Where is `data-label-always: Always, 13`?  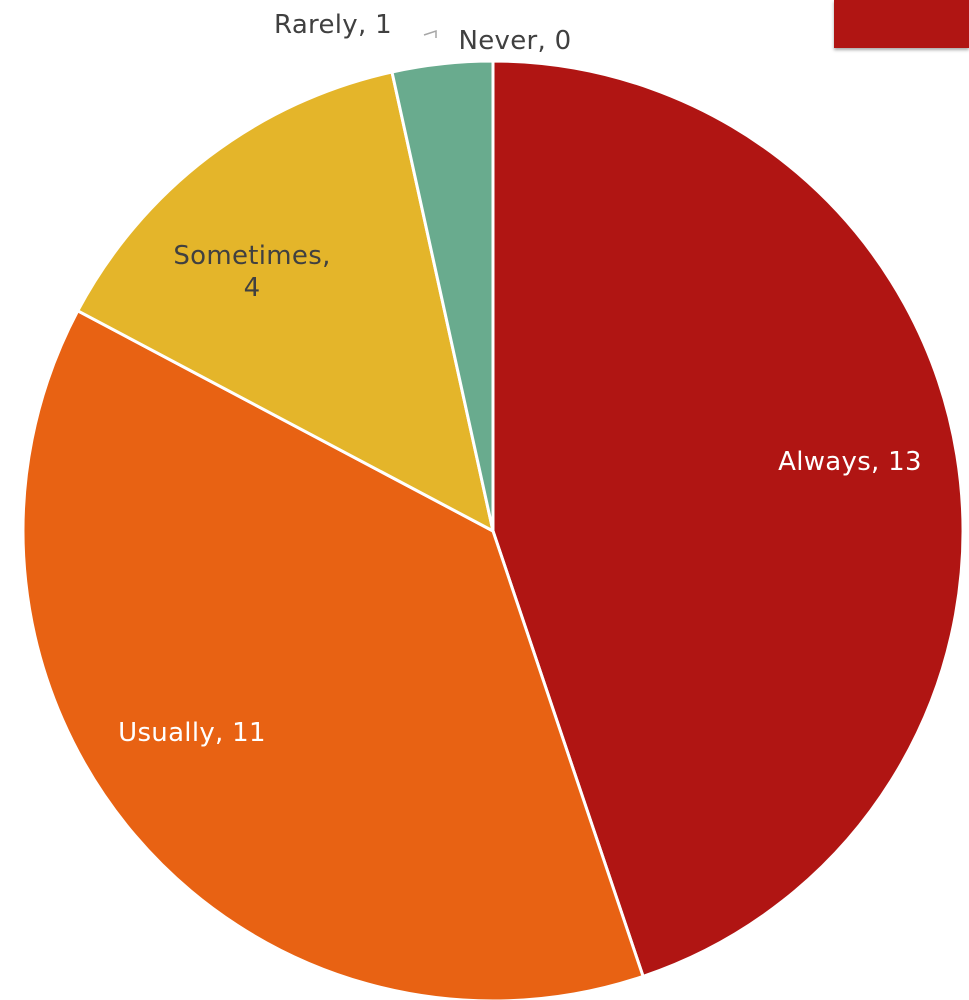
data-label-always: Always, 13 is located at coordinates (850, 462).